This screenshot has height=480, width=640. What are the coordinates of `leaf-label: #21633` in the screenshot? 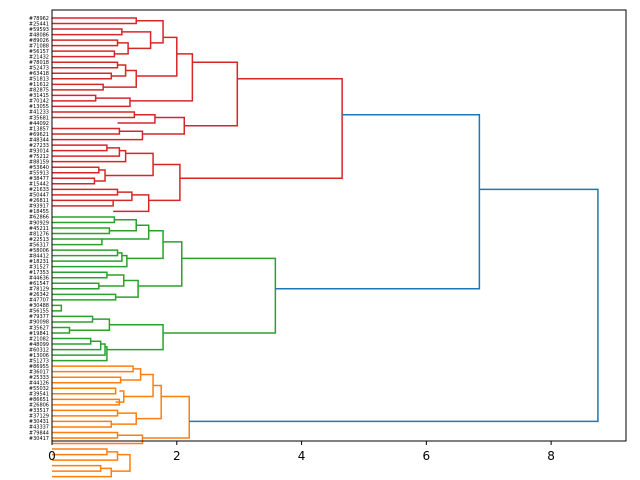 It's located at (39, 190).